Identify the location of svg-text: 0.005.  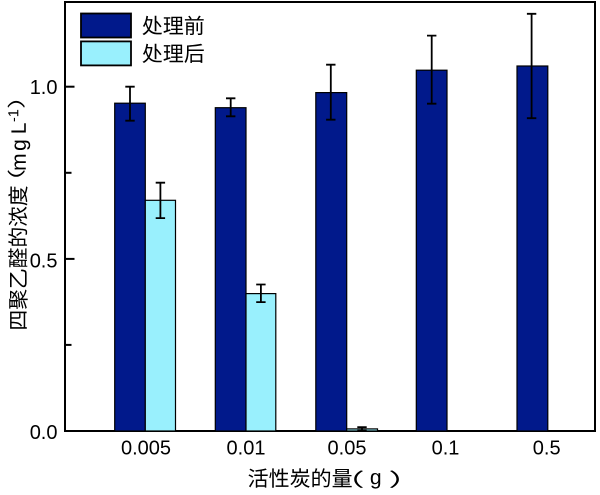
(146, 449).